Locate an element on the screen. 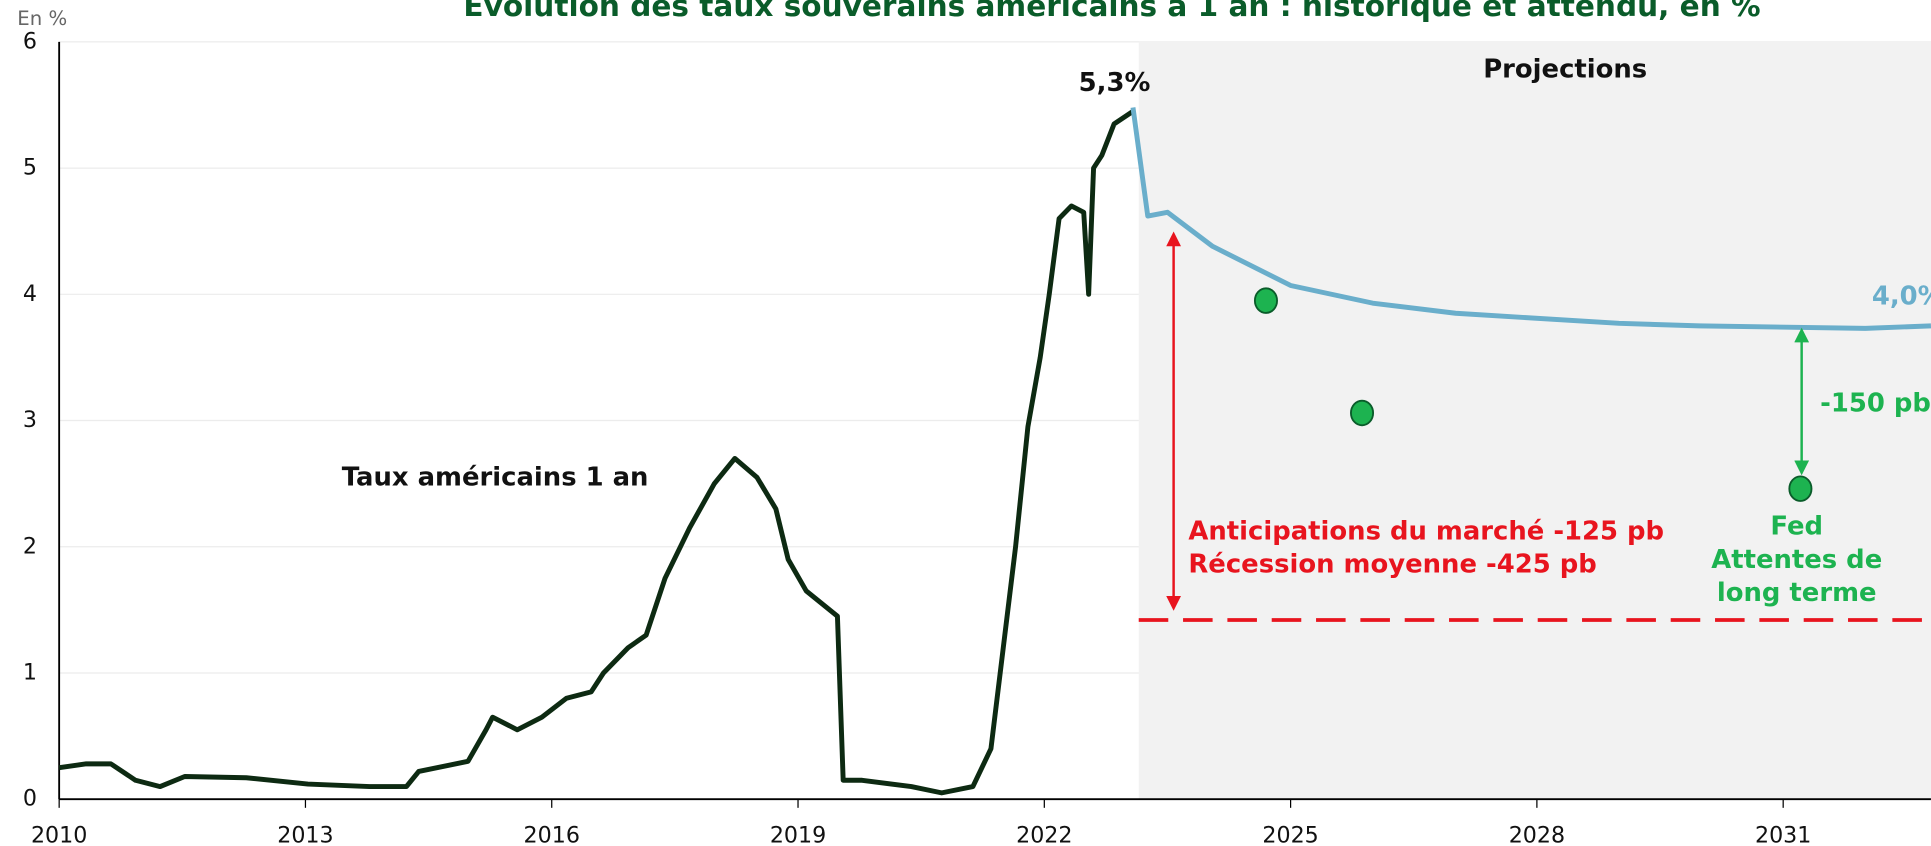 The image size is (1931, 846). y-tick-label: 3 is located at coordinates (30, 420).